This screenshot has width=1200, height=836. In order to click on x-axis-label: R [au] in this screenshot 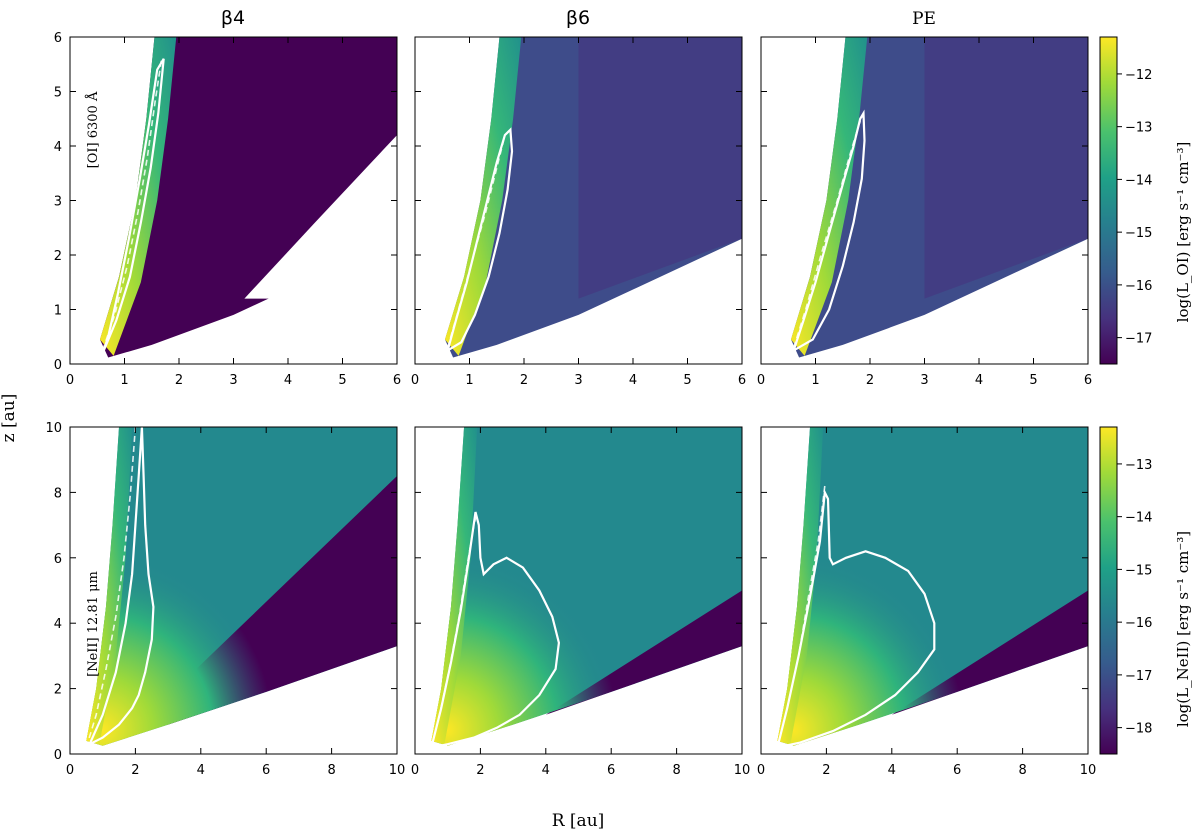, I will do `click(578, 821)`.